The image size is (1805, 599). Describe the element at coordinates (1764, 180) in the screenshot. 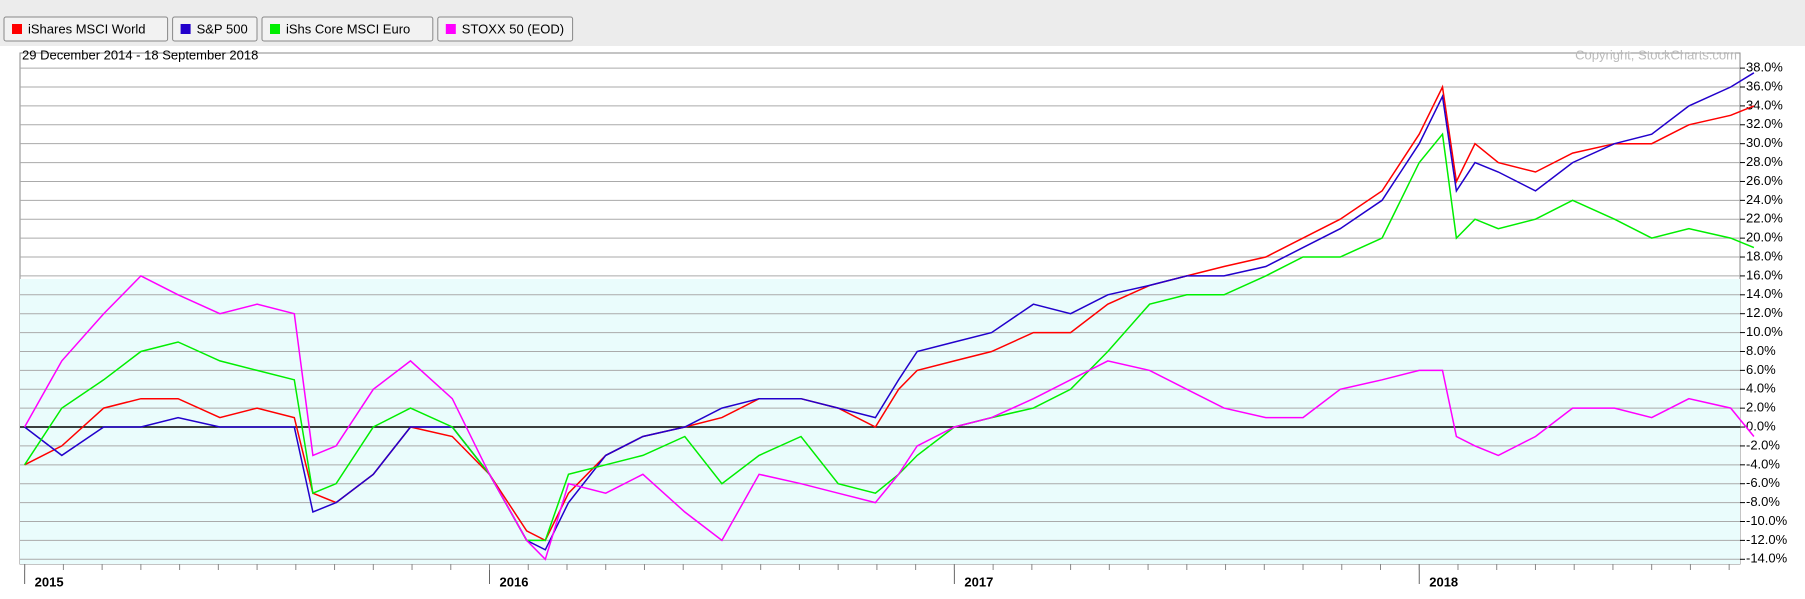

I see `y-tick-label: 26.0%` at that location.